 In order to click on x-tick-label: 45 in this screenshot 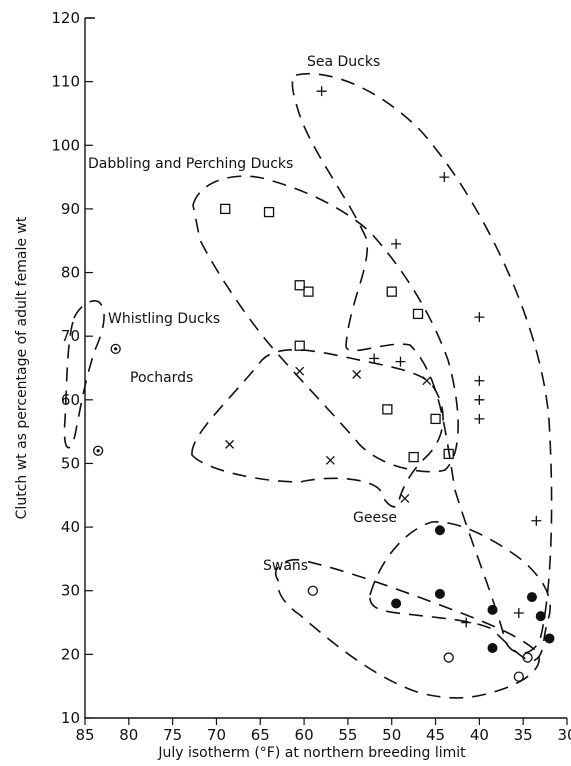, I will do `click(435, 735)`.